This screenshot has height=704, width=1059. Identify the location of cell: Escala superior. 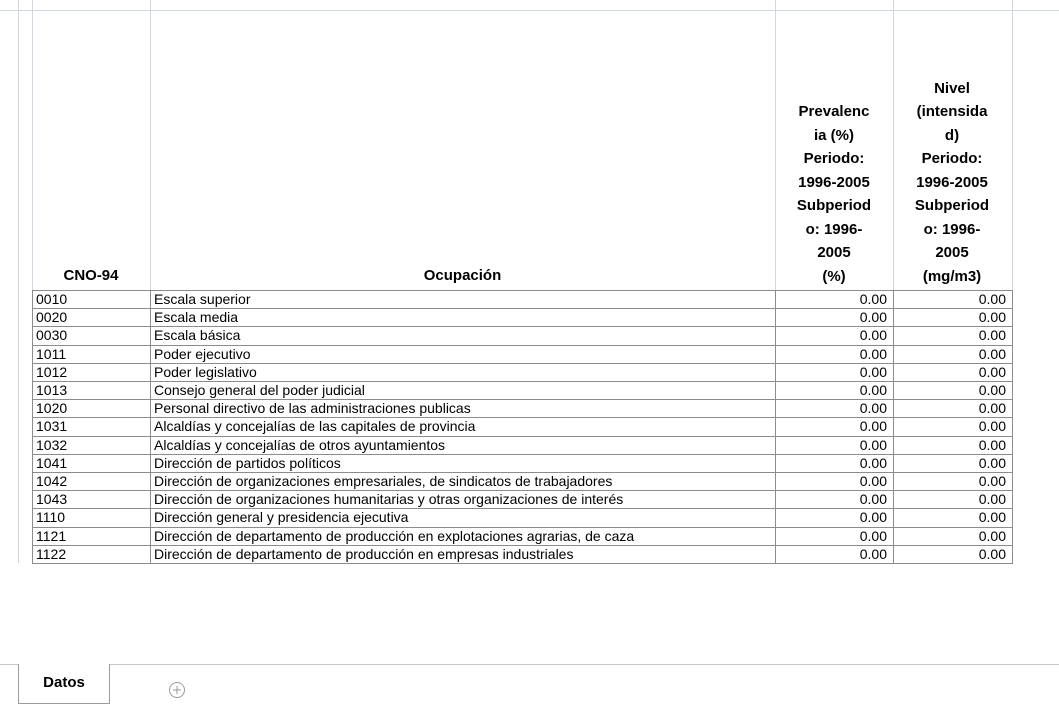
(463, 300).